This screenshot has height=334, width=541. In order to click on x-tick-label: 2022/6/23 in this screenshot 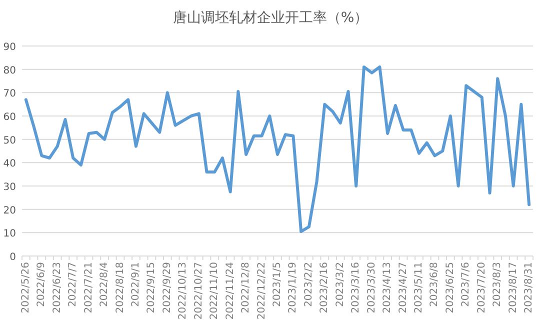, I will do `click(57, 288)`.